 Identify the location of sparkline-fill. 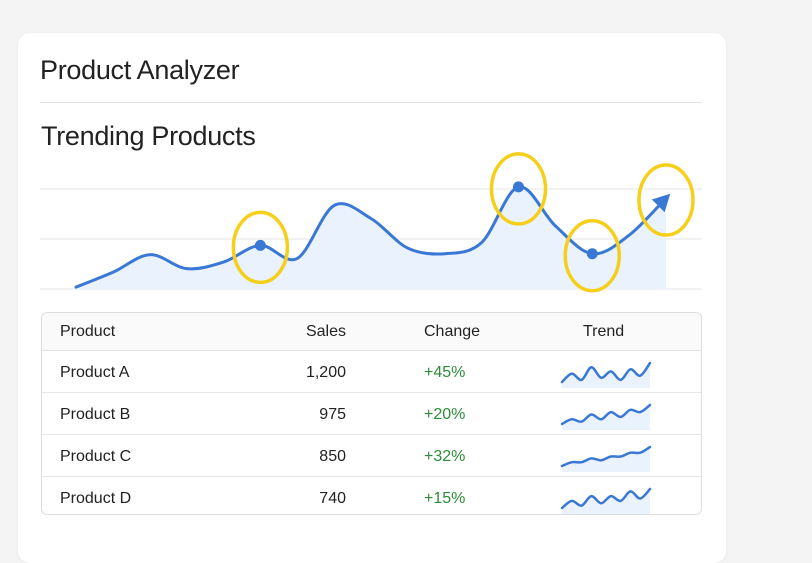
(606, 417).